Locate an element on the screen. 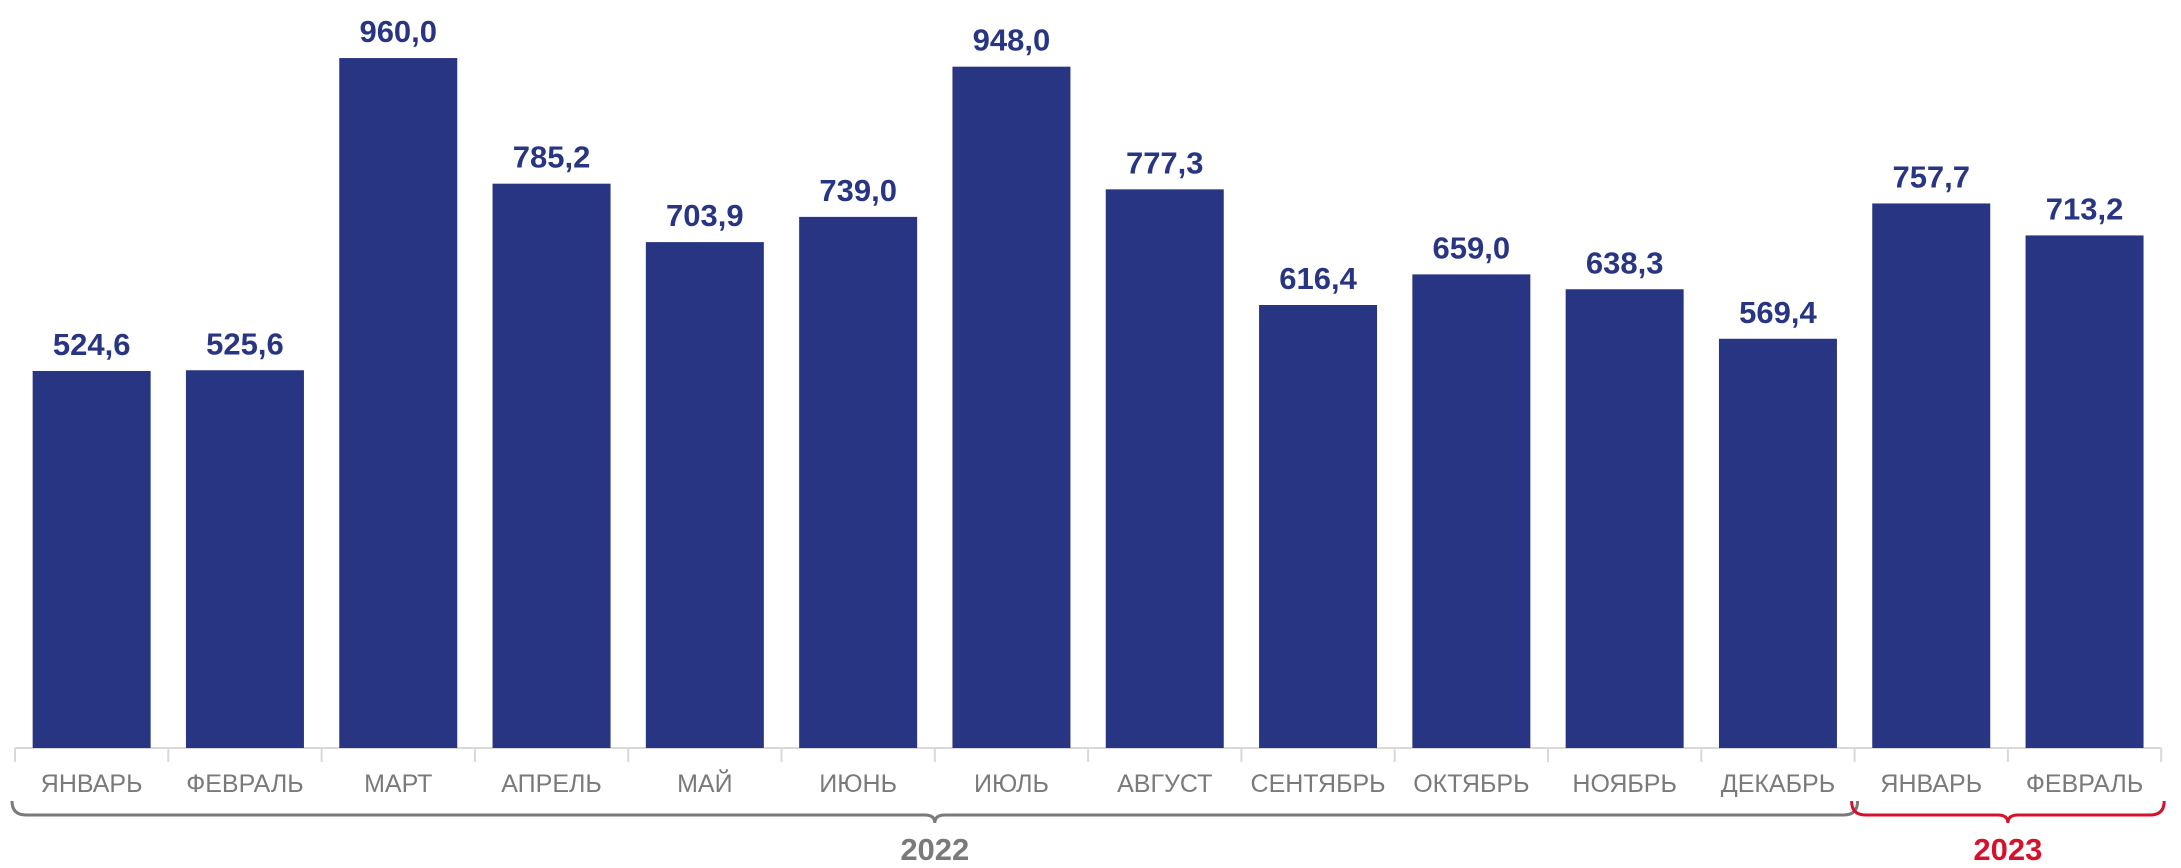 Image resolution: width=2181 pixels, height=868 pixels. x-tick-label: МАЙ is located at coordinates (704, 783).